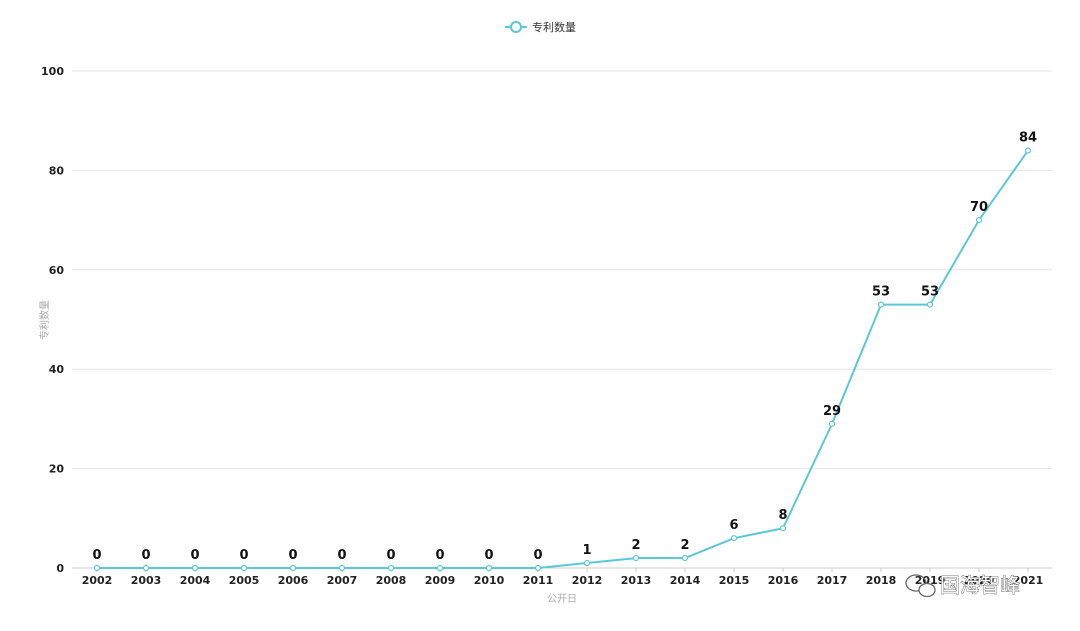 The width and height of the screenshot is (1080, 631). What do you see at coordinates (562, 599) in the screenshot?
I see `x-axis-title: 公开日` at bounding box center [562, 599].